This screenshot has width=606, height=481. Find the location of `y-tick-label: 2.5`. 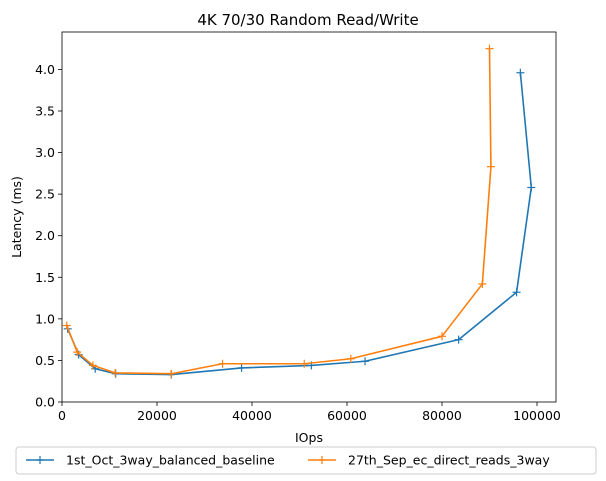

y-tick-label: 2.5 is located at coordinates (45, 194).